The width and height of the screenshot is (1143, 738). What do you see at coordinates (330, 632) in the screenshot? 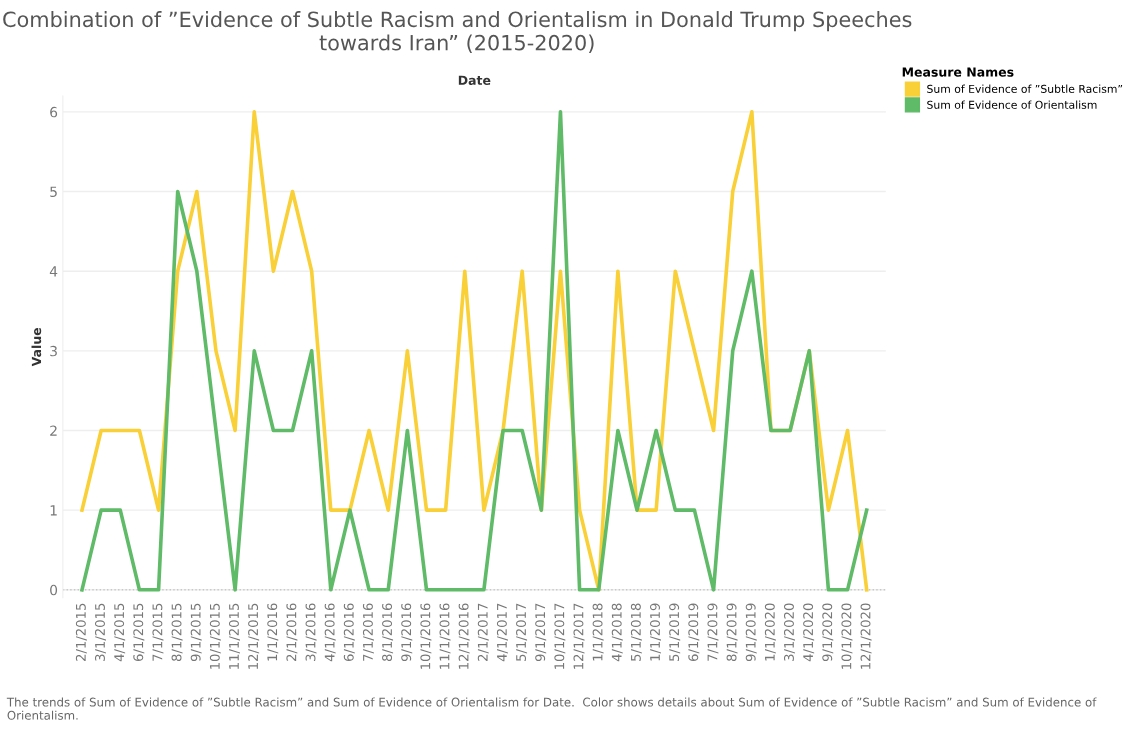
I see `x-tick-label: 4/1/2016` at bounding box center [330, 632].